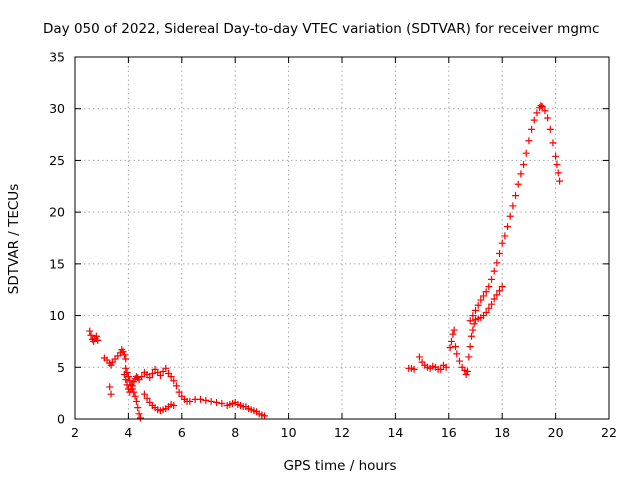  What do you see at coordinates (235, 432) in the screenshot?
I see `x-tick-label: 8` at bounding box center [235, 432].